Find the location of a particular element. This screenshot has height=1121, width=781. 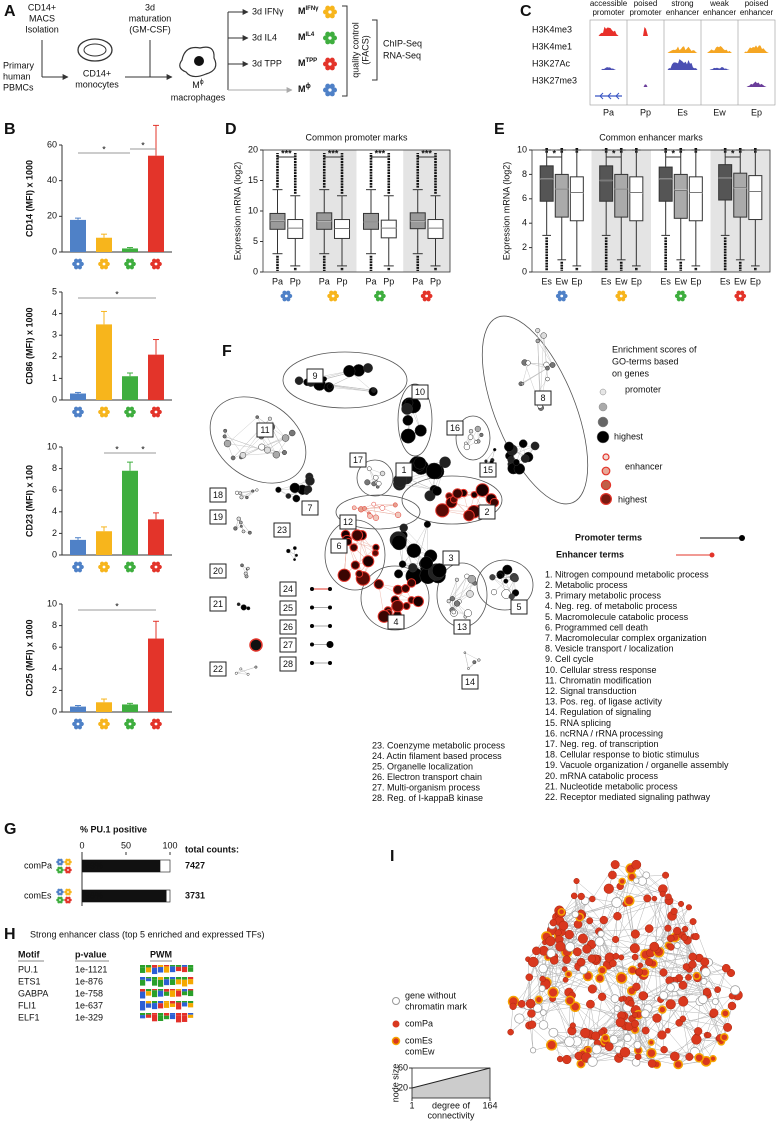

column-header: strong is located at coordinates (682, 4).